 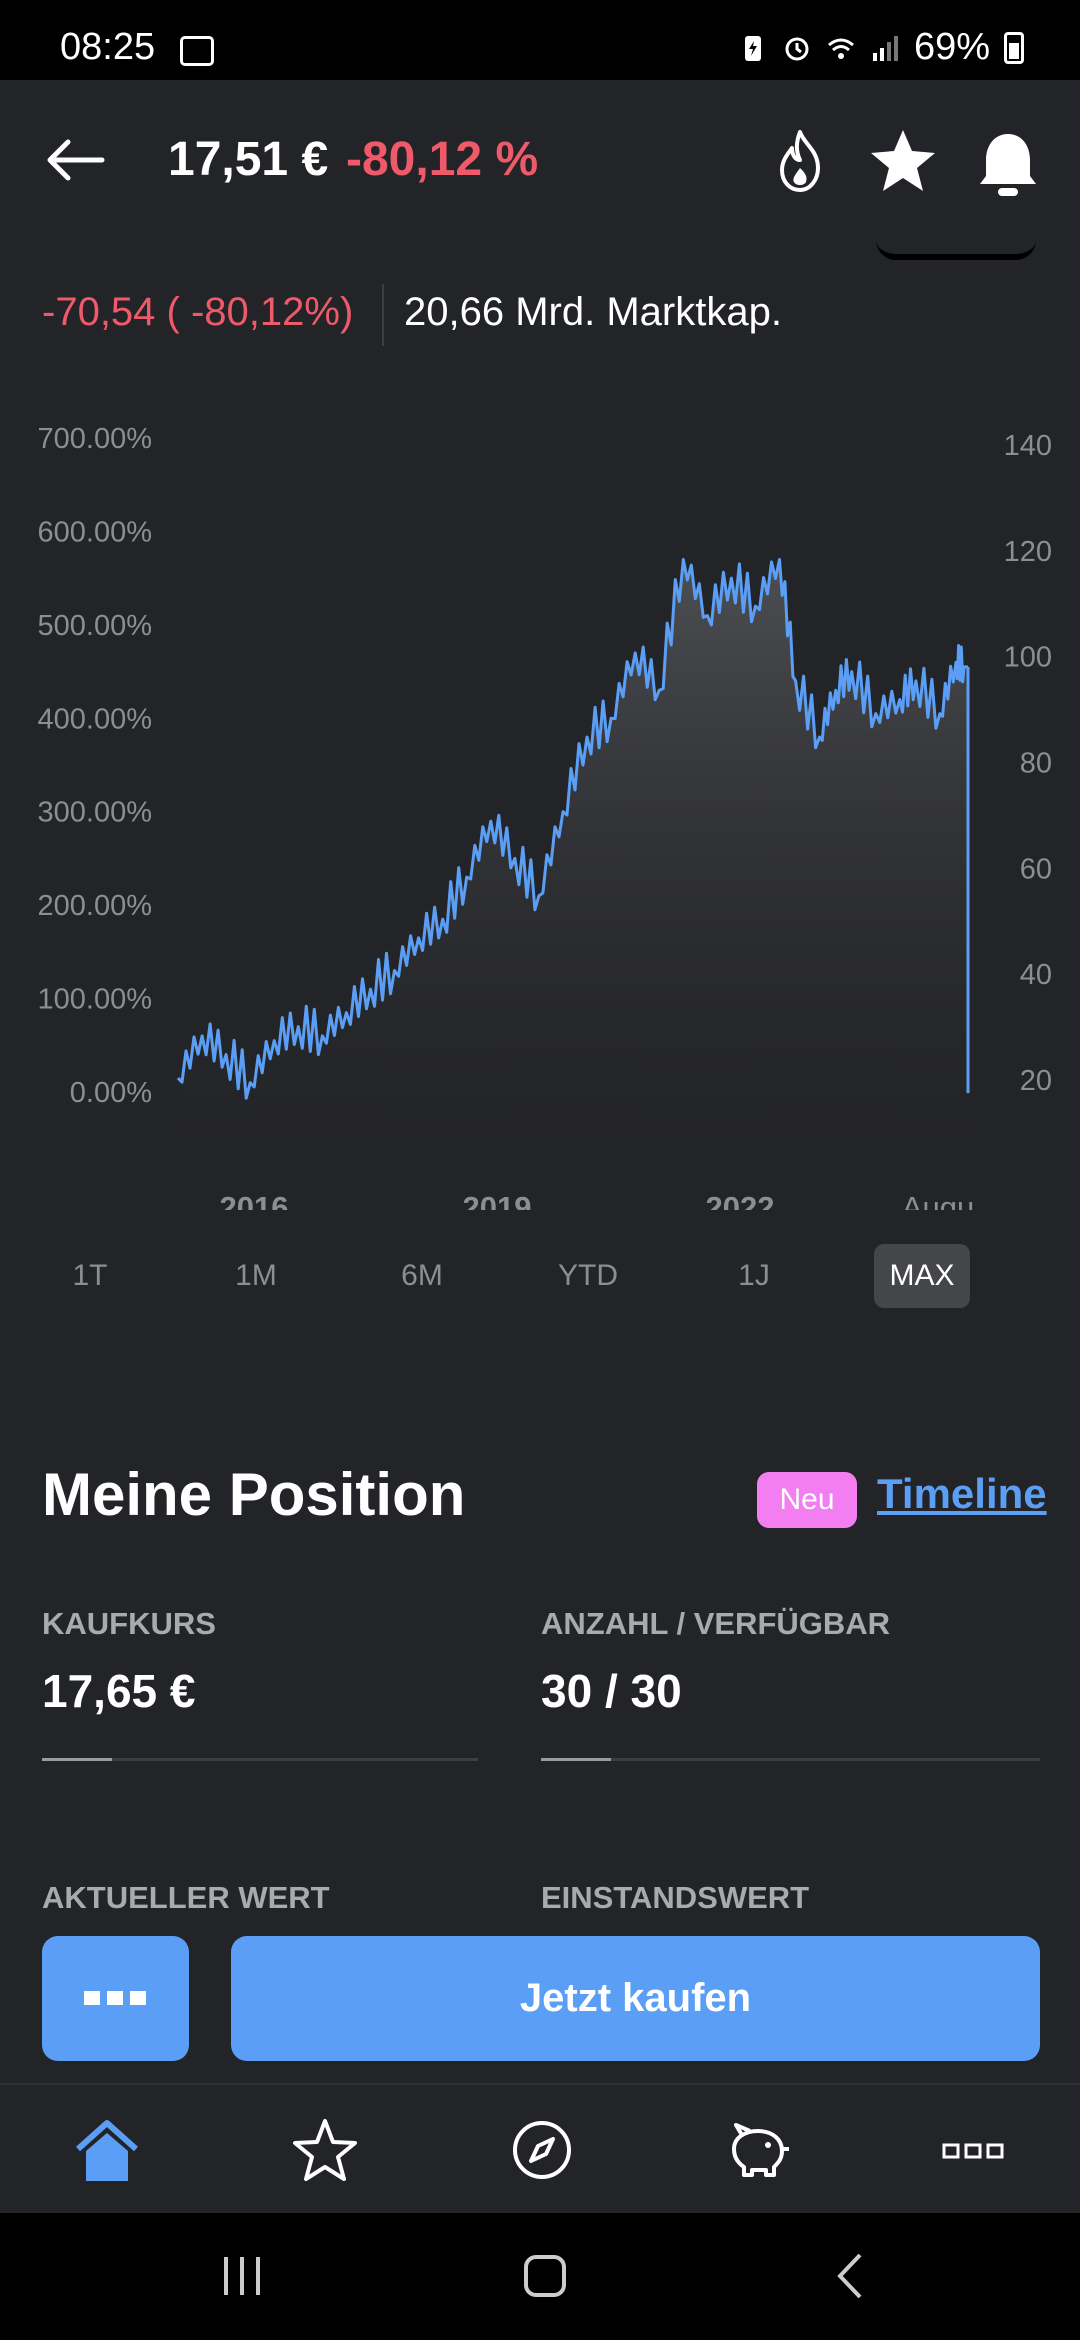 I want to click on section-title: Meine Position, so click(x=254, y=1494).